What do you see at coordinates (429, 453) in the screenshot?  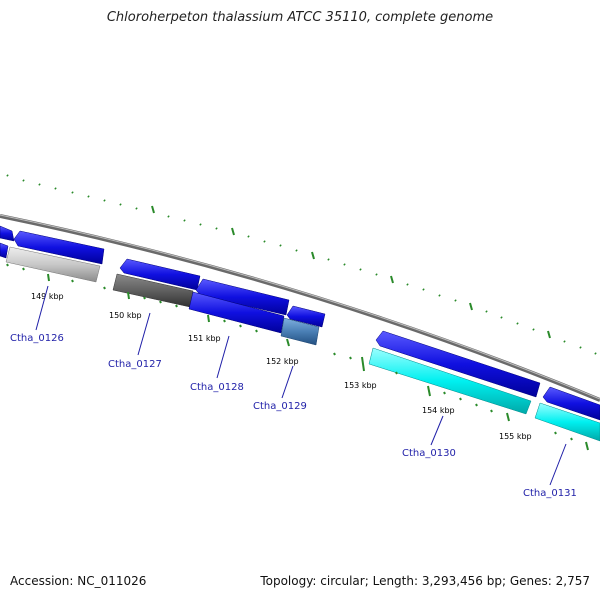 I see `gene-label-ctha-0130: Ctha_0130` at bounding box center [429, 453].